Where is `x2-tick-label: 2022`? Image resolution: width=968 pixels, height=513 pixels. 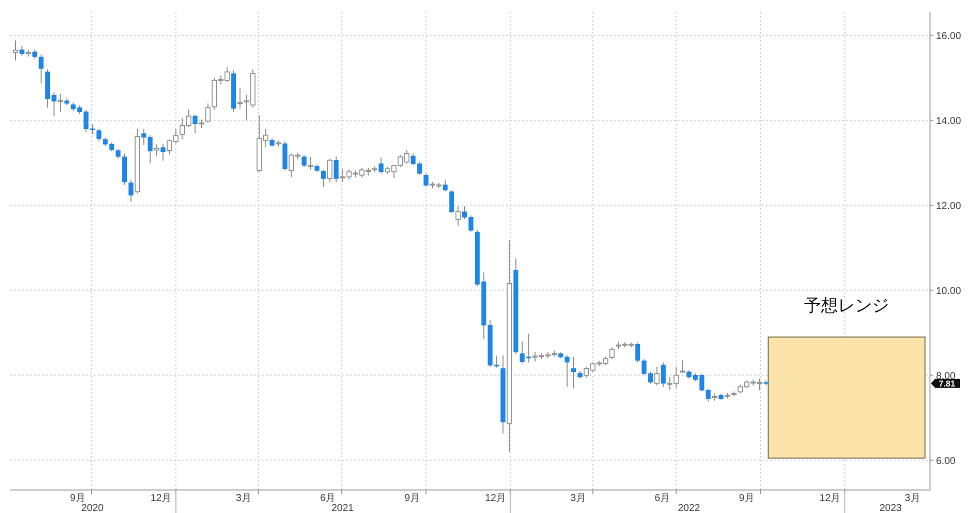 x2-tick-label: 2022 is located at coordinates (689, 508).